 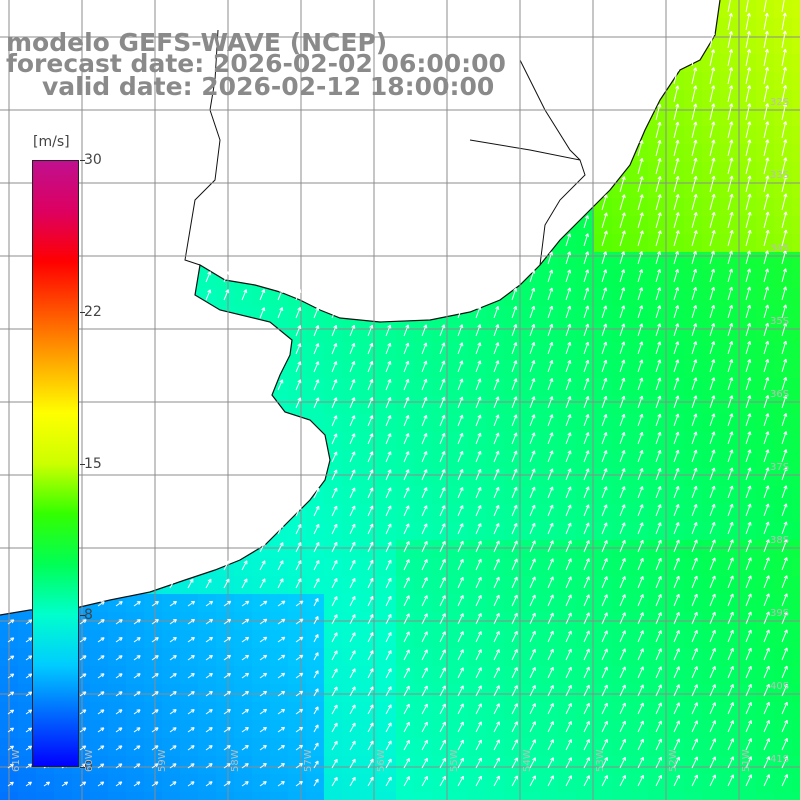 I want to click on latitude-label: 32S, so click(x=780, y=102).